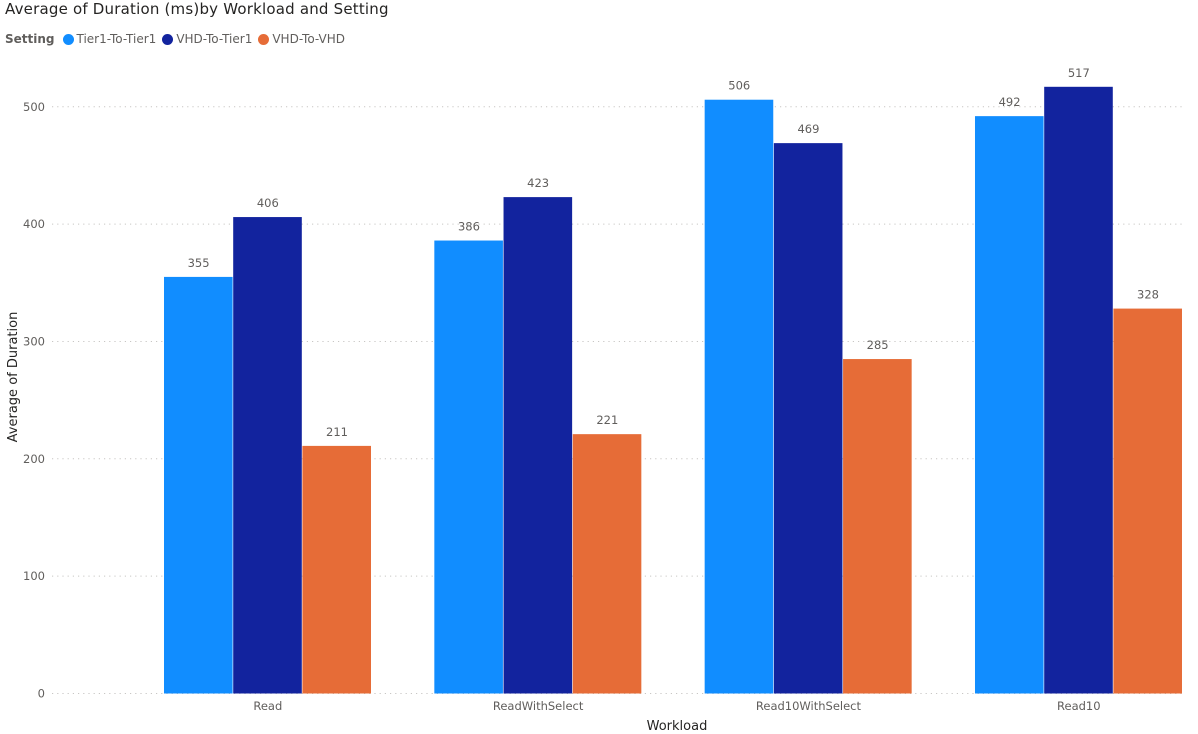 The width and height of the screenshot is (1198, 734). What do you see at coordinates (34, 400) in the screenshot?
I see `y-axis-ticks: 0 100 200 300 400 500` at bounding box center [34, 400].